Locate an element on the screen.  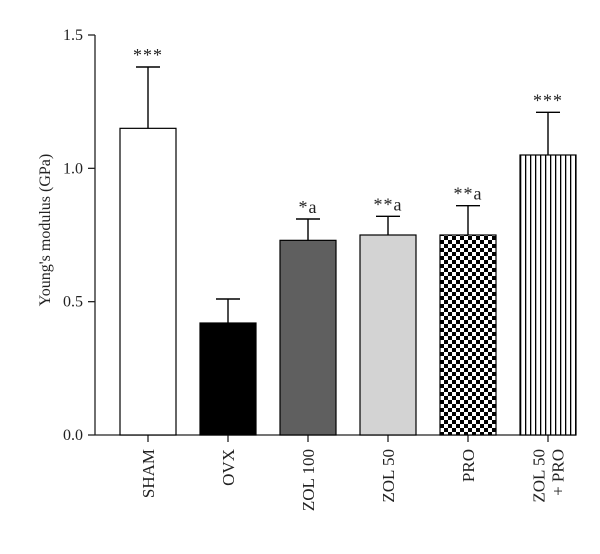
y-tick-label: 0.0 is located at coordinates (73, 435).